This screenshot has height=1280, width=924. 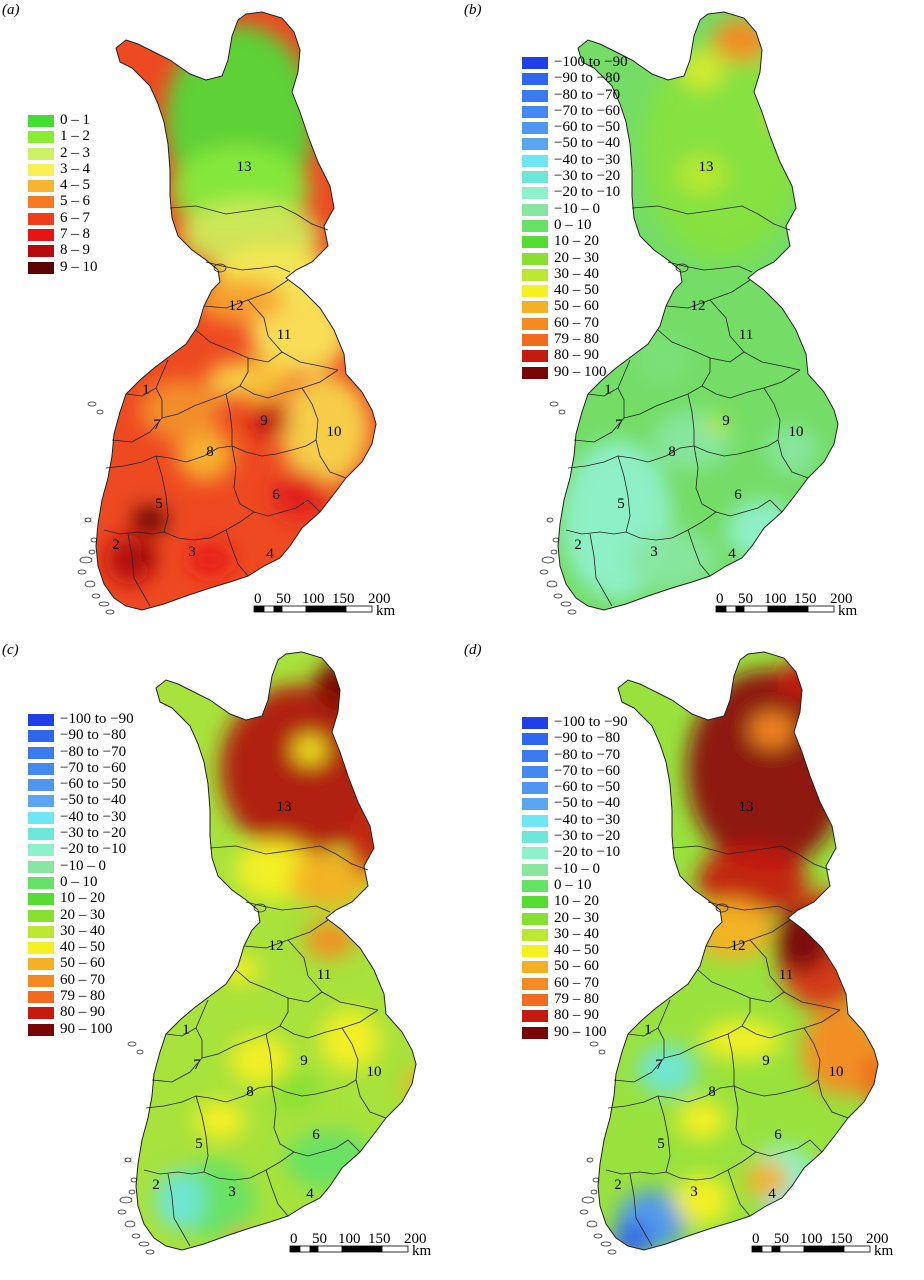 What do you see at coordinates (811, 1239) in the screenshot?
I see `scale-tick-100: 100` at bounding box center [811, 1239].